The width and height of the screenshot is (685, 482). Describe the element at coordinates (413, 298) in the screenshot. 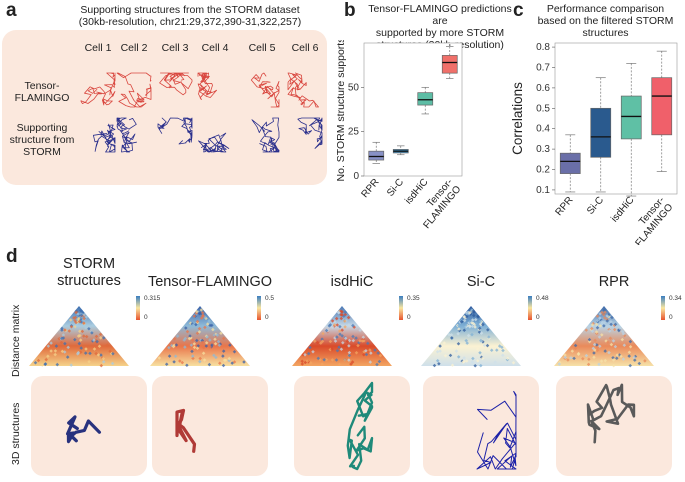

I see `colorbar-max-label: 0.35` at that location.